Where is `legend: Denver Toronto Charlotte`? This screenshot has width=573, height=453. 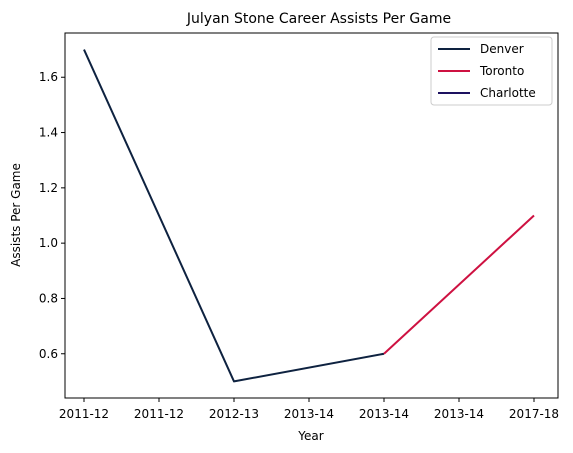 legend: Denver Toronto Charlotte is located at coordinates (491, 71).